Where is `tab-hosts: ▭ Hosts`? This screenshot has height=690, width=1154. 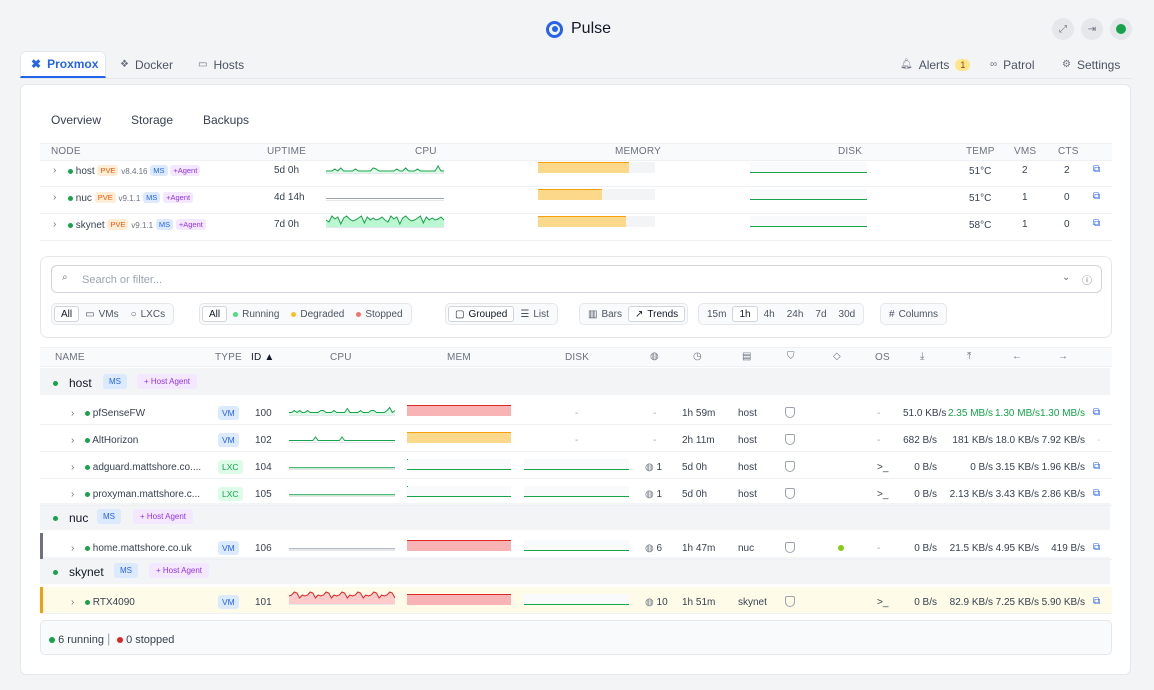 tab-hosts: ▭ Hosts is located at coordinates (221, 64).